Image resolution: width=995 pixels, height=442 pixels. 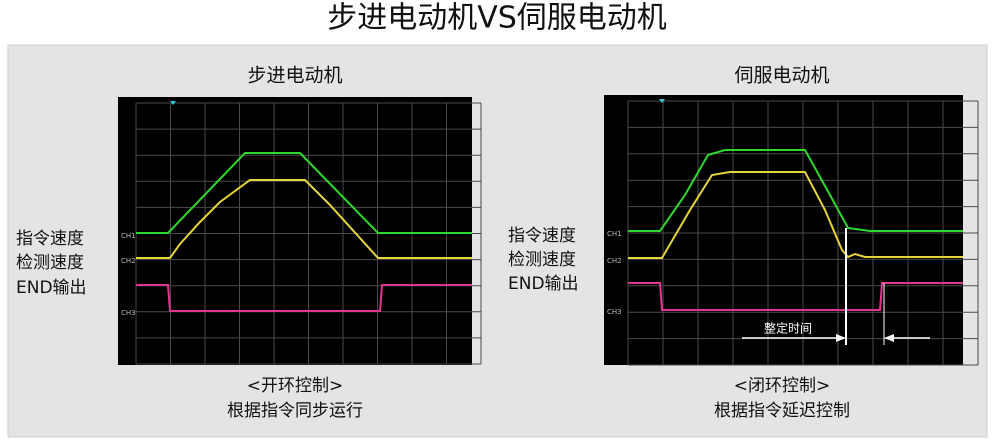 I want to click on main-title: 步进电动机VS伺服电动机, so click(x=497, y=18).